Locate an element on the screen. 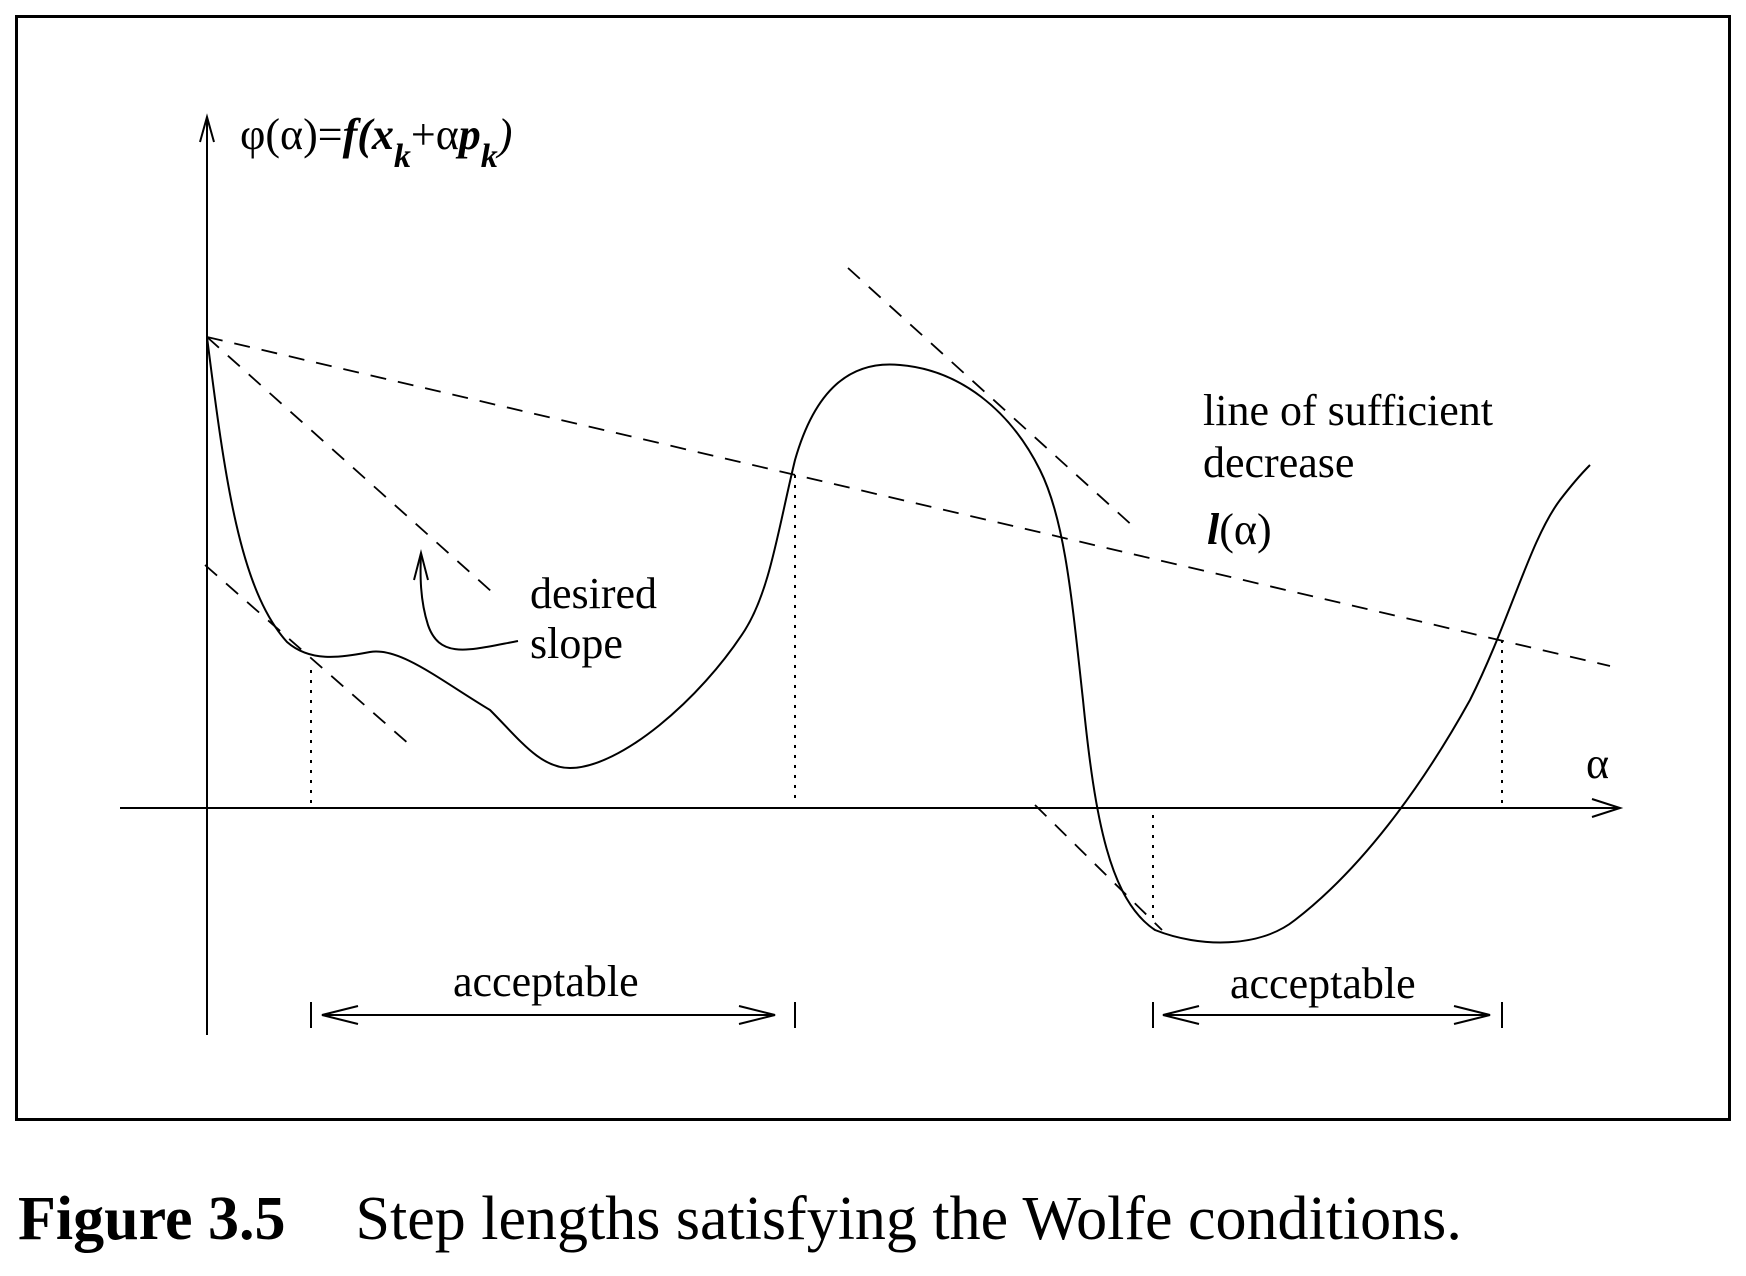  l-alpha-arg: (α) is located at coordinates (1245, 529).